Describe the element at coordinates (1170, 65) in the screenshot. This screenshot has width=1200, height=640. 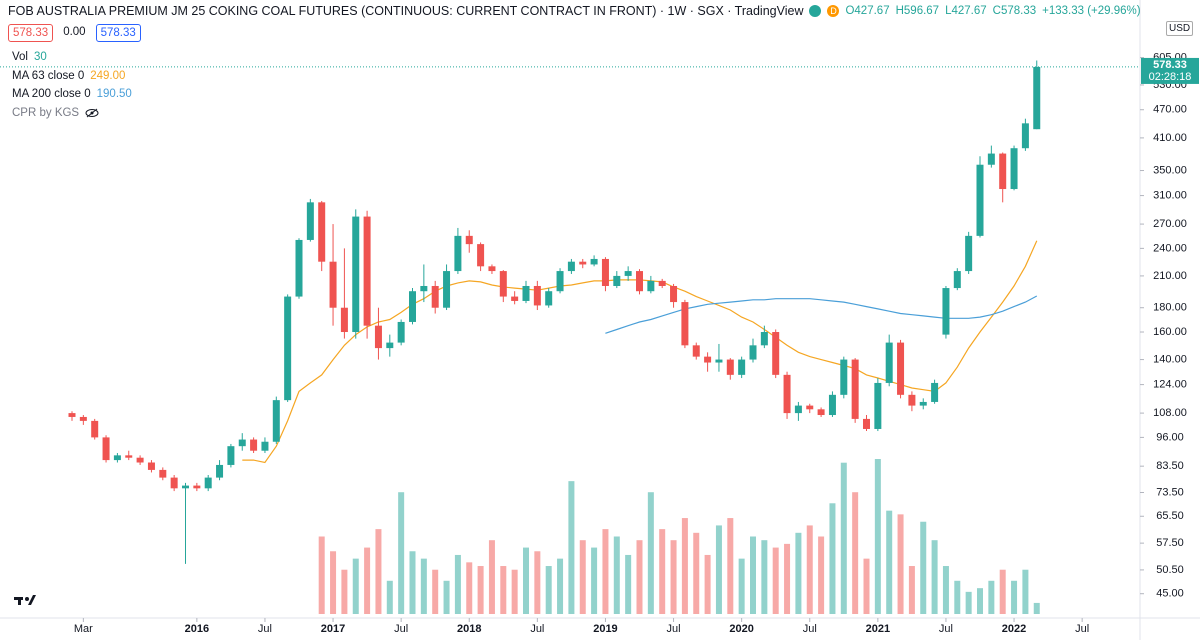
I see `price-tag-price: 578.33` at that location.